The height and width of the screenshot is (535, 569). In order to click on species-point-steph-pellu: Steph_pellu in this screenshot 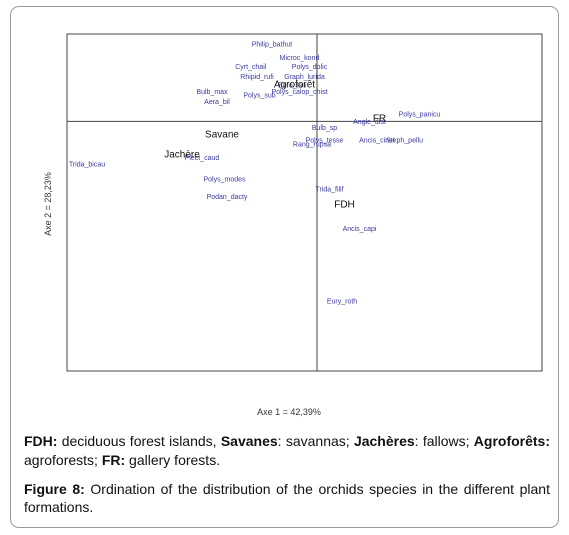, I will do `click(404, 141)`.